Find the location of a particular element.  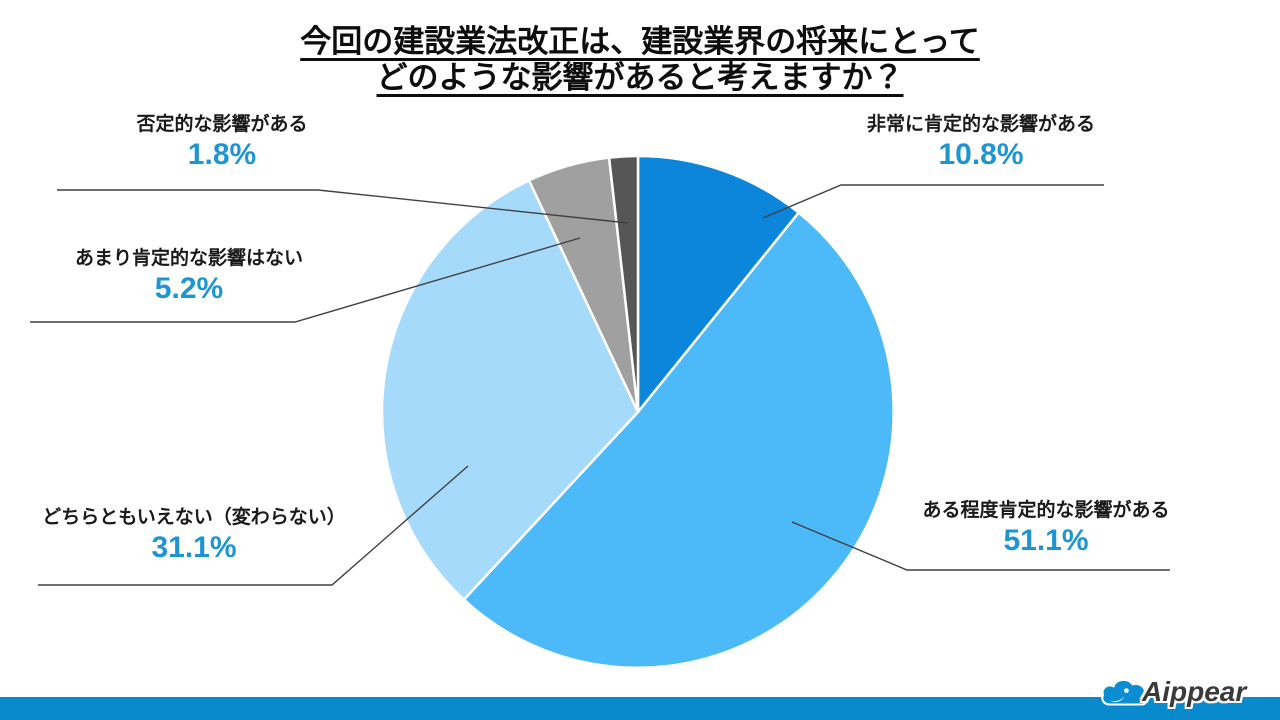

page-title: 今回の建設業法改正は、建設業界の将来にとって どのような影響があると考えますか？ is located at coordinates (640, 60).